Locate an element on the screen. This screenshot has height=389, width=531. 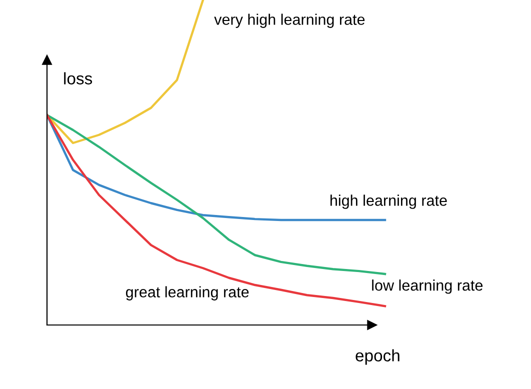
series-label: high learning rate is located at coordinates (388, 201).